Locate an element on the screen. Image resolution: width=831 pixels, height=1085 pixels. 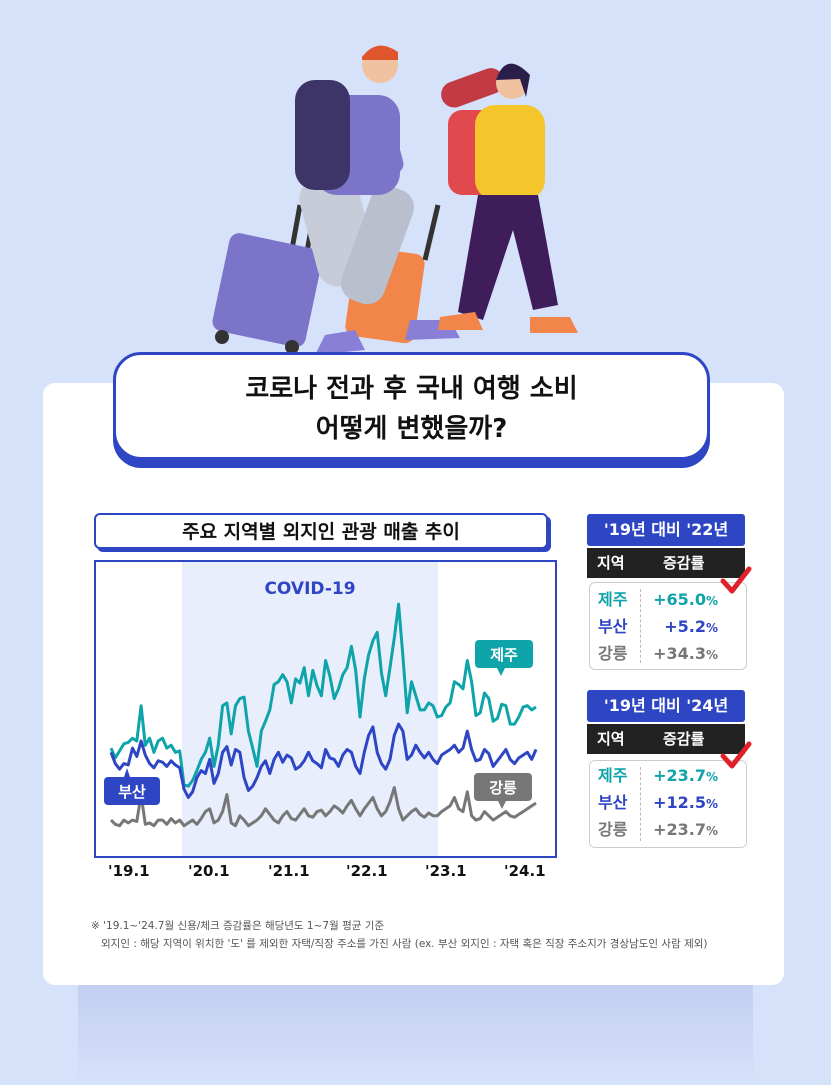
table-row: 강릉 +23.7% is located at coordinates (668, 830).